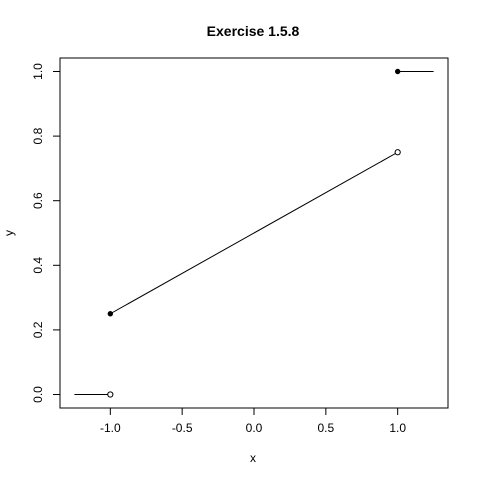 The height and width of the screenshot is (480, 480). What do you see at coordinates (397, 428) in the screenshot?
I see `x-tick-label: 1.0` at bounding box center [397, 428].